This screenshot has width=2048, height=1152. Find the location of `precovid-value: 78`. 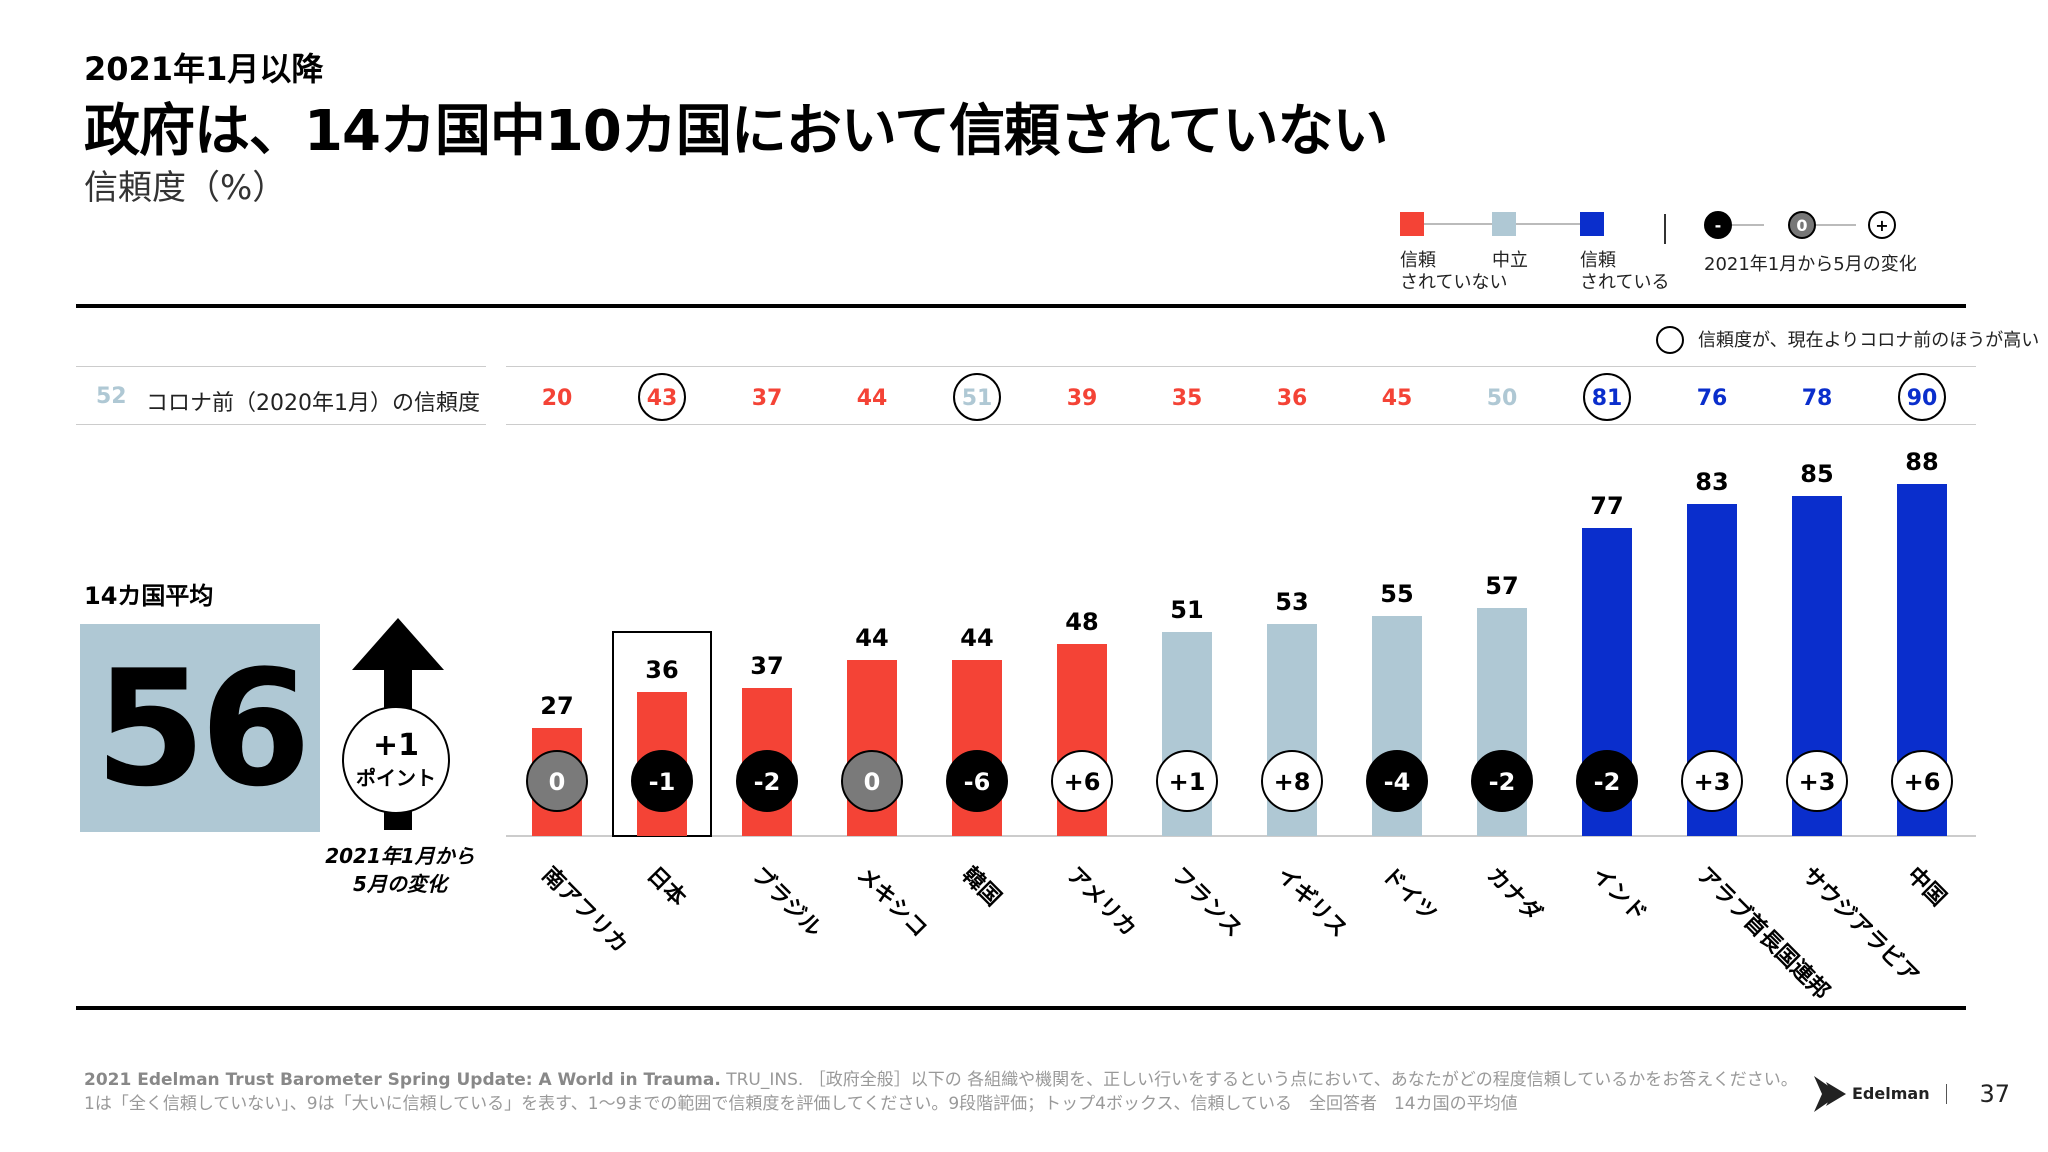

precovid-value: 78 is located at coordinates (1817, 398).